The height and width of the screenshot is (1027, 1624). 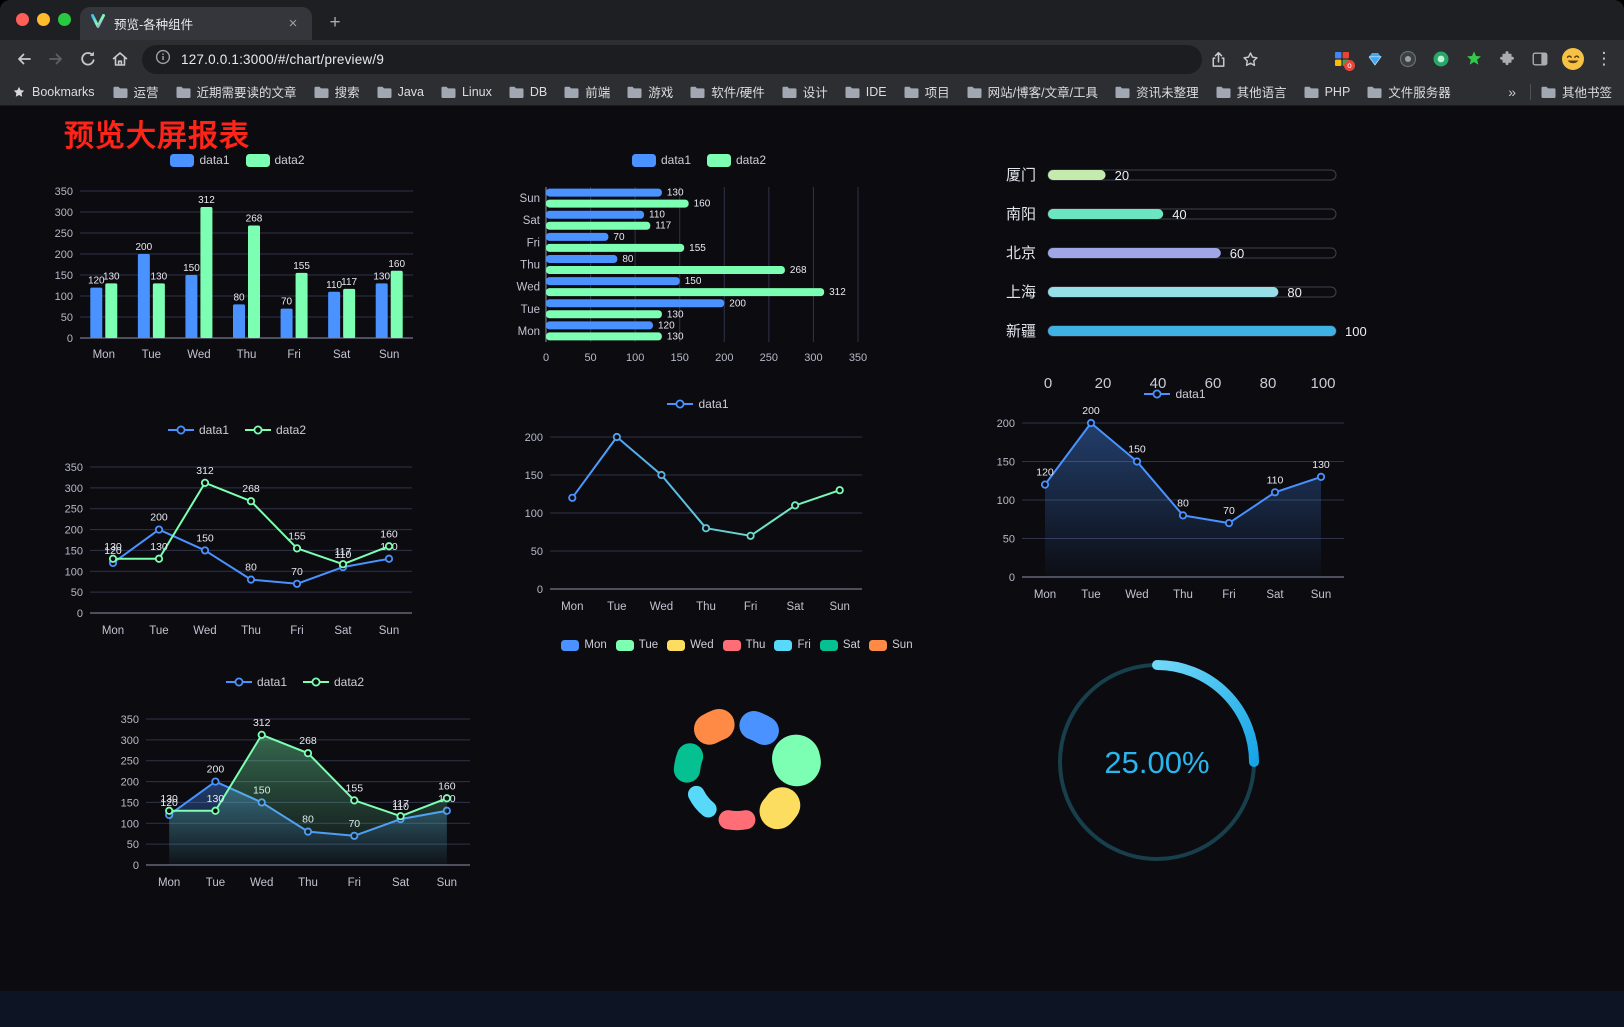 What do you see at coordinates (650, 91) in the screenshot?
I see `bookmark-folder: 游戏` at bounding box center [650, 91].